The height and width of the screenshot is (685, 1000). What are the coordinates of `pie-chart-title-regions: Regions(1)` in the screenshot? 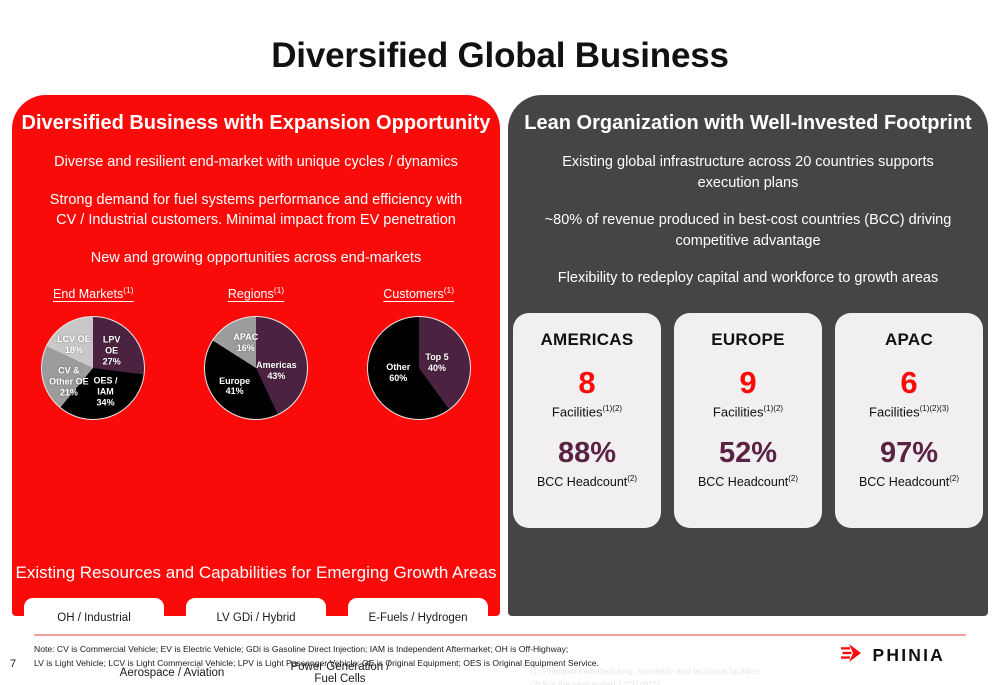 It's located at (256, 293).